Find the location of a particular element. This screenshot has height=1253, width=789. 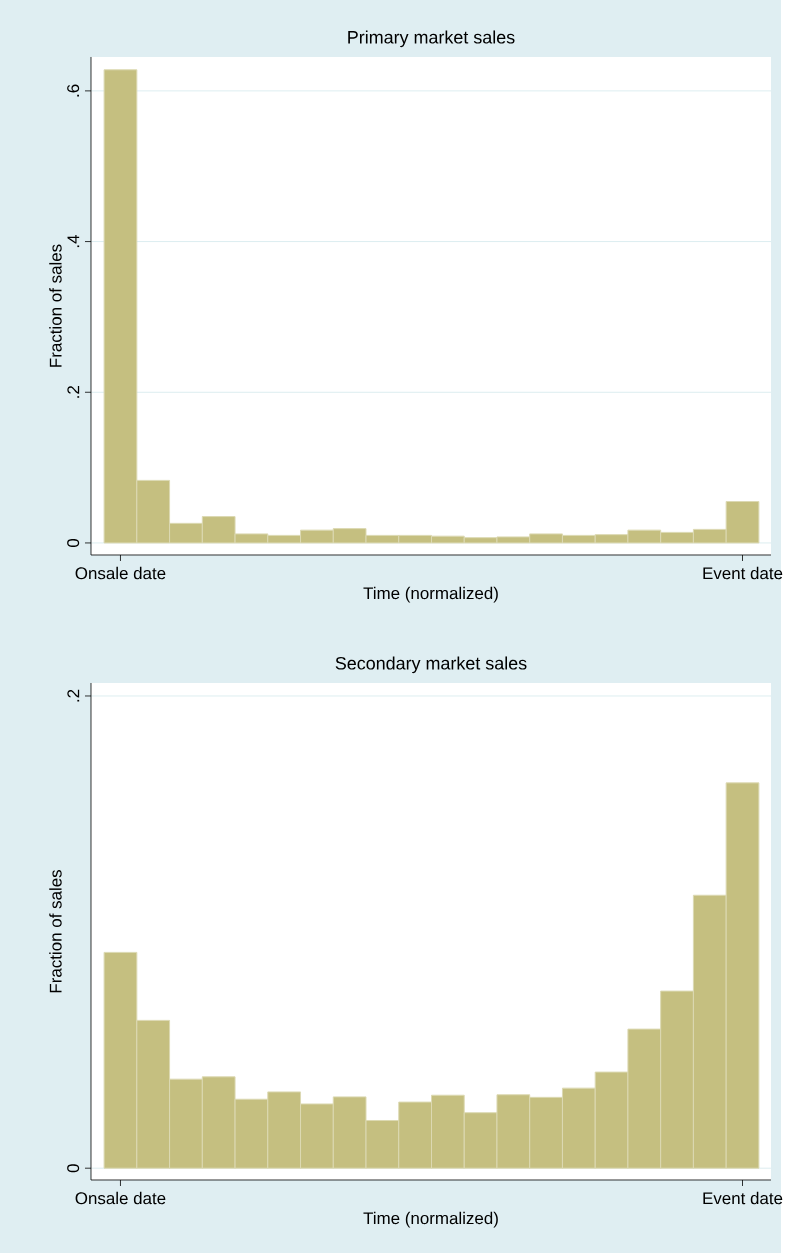

chart-title: Secondary market sales is located at coordinates (431, 665).